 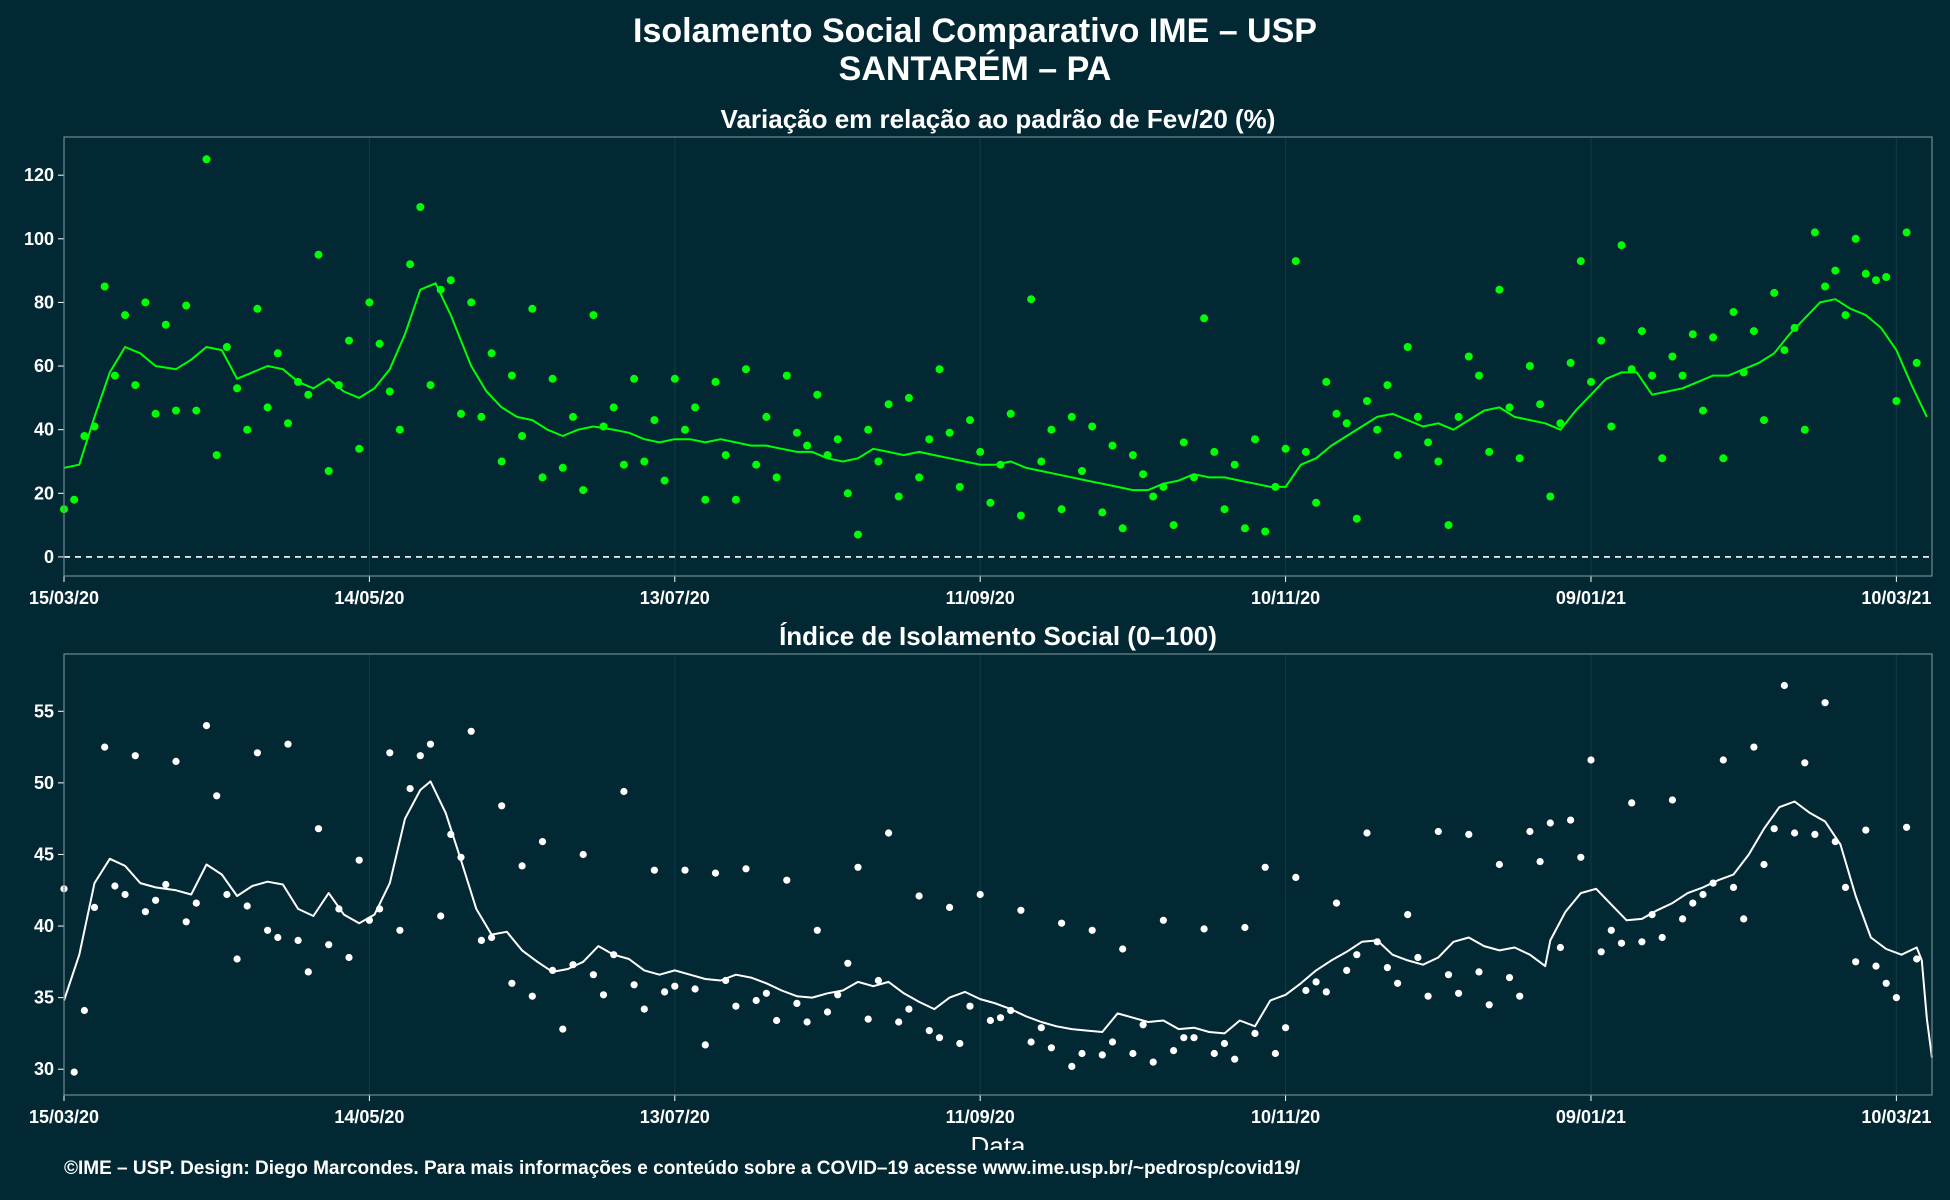 I want to click on y-tick-label-top-6: 120, so click(x=39, y=175).